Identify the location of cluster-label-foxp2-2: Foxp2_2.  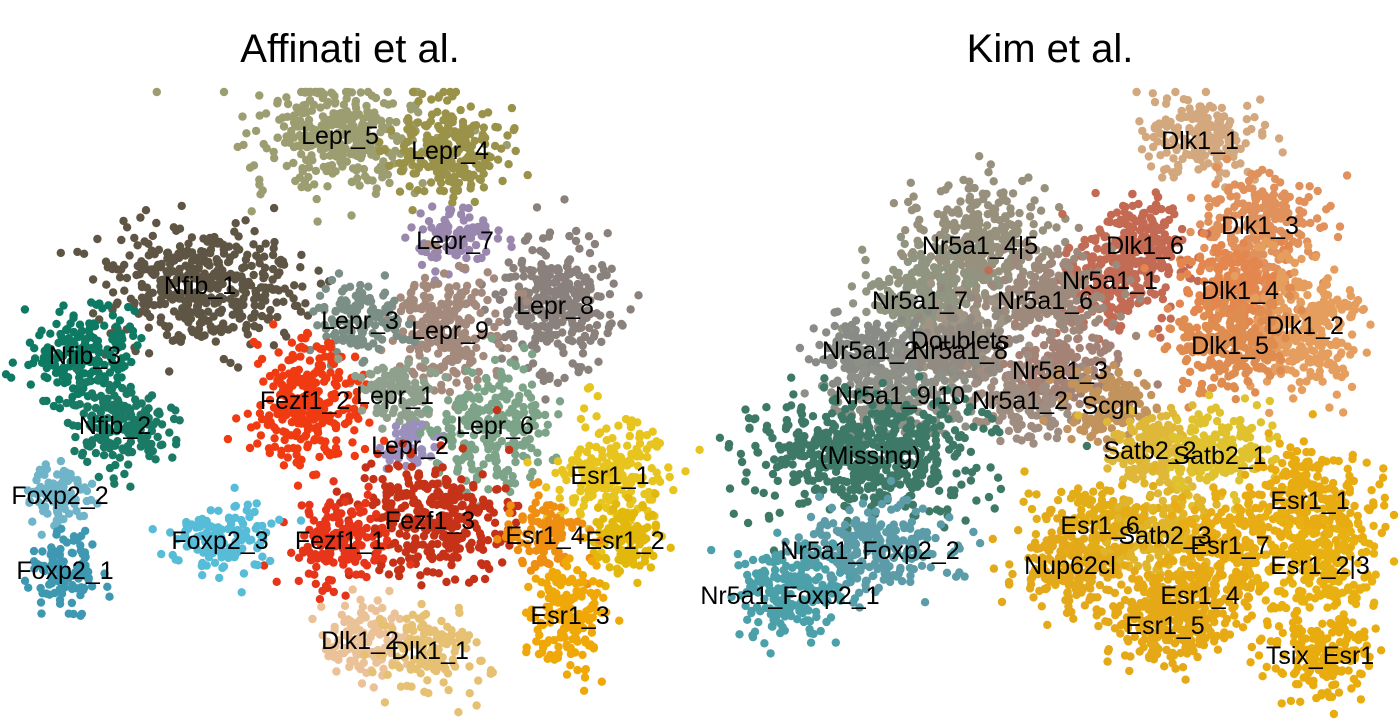
(59, 496).